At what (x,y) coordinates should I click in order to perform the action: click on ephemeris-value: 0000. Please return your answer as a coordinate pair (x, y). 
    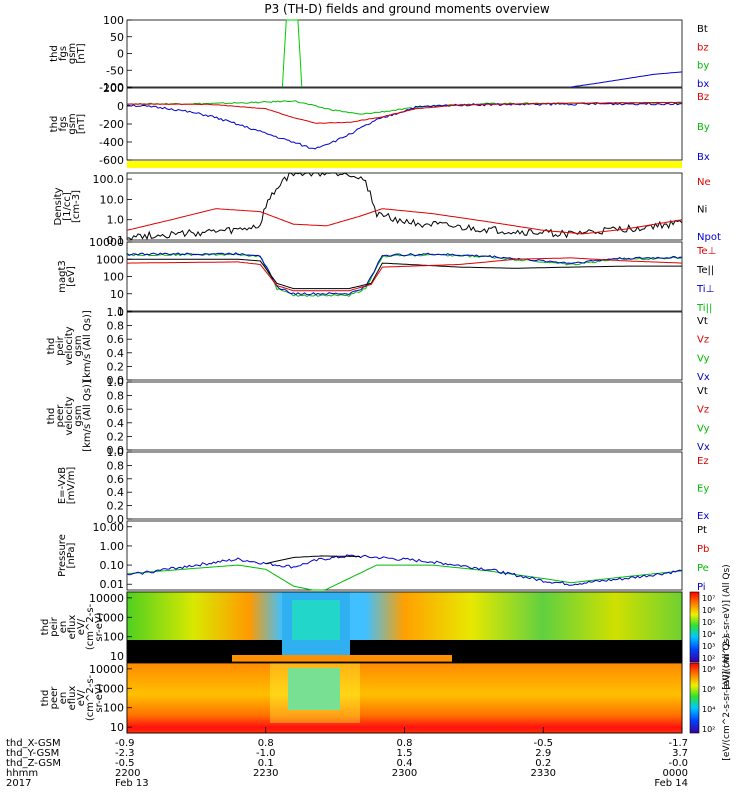
    Looking at the image, I should click on (675, 773).